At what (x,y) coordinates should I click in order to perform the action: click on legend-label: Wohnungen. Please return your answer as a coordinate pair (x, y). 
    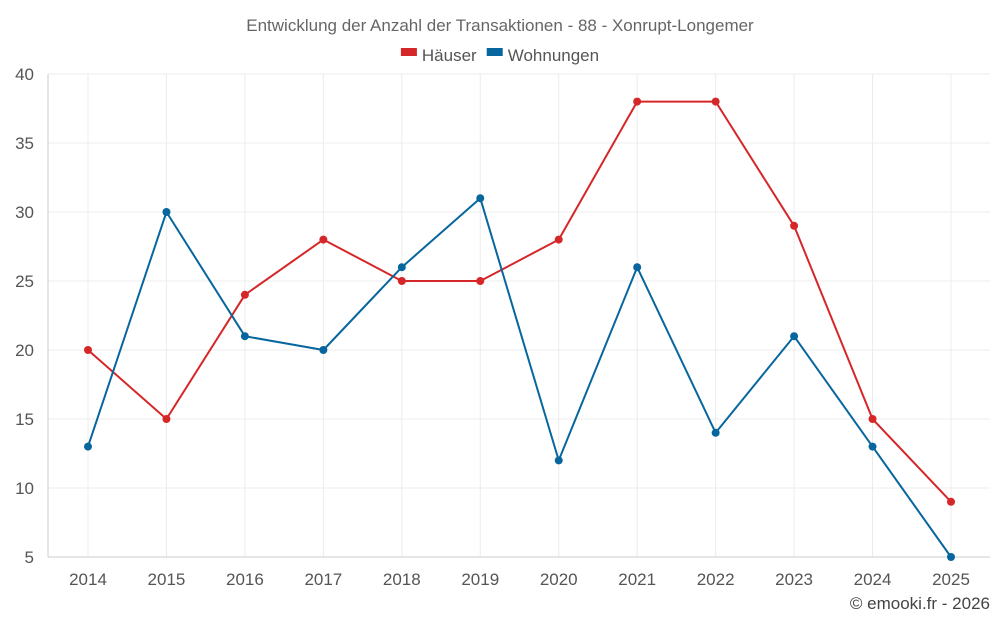
    Looking at the image, I should click on (553, 55).